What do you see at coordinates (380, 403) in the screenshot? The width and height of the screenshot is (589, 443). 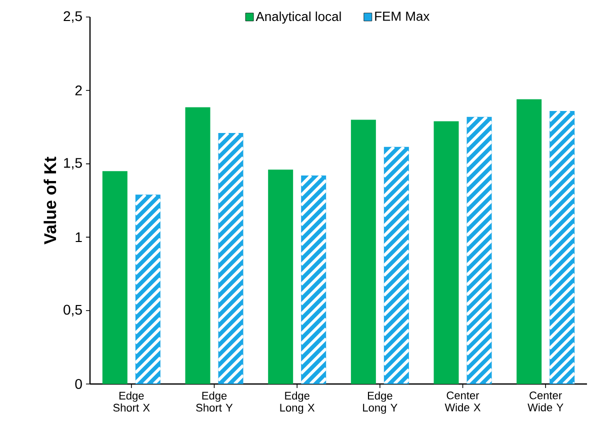 I see `x-tick-label: Edge Long Y` at bounding box center [380, 403].